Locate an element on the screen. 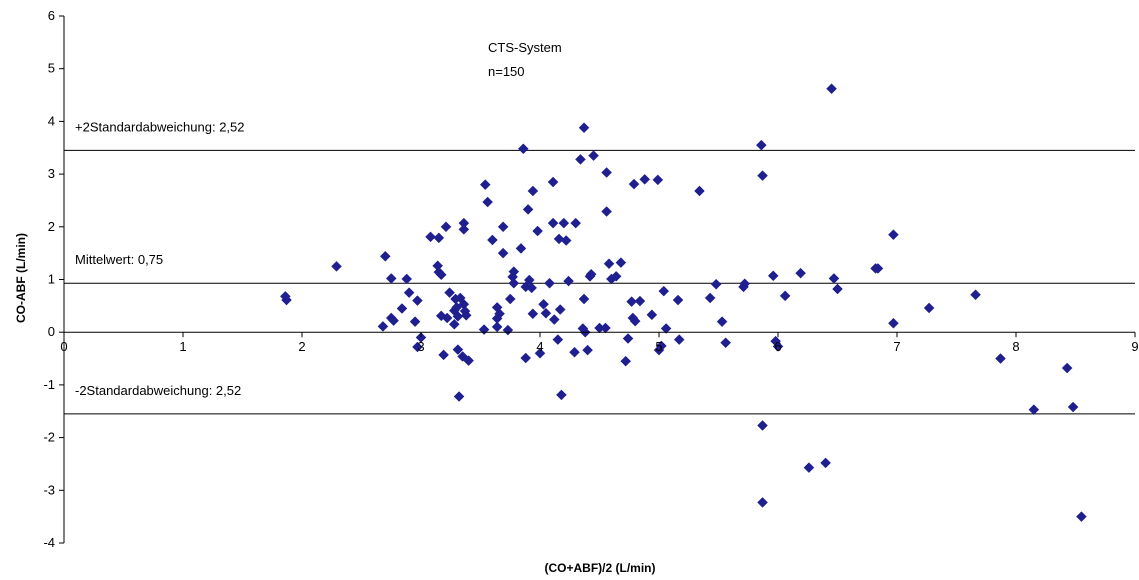 The width and height of the screenshot is (1139, 580). y-tick-label: -4 is located at coordinates (49, 542).